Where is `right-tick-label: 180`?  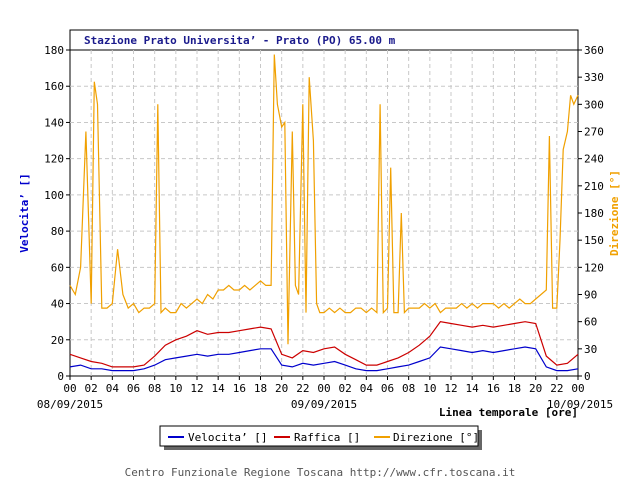
right-tick-label: 180 is located at coordinates (594, 213).